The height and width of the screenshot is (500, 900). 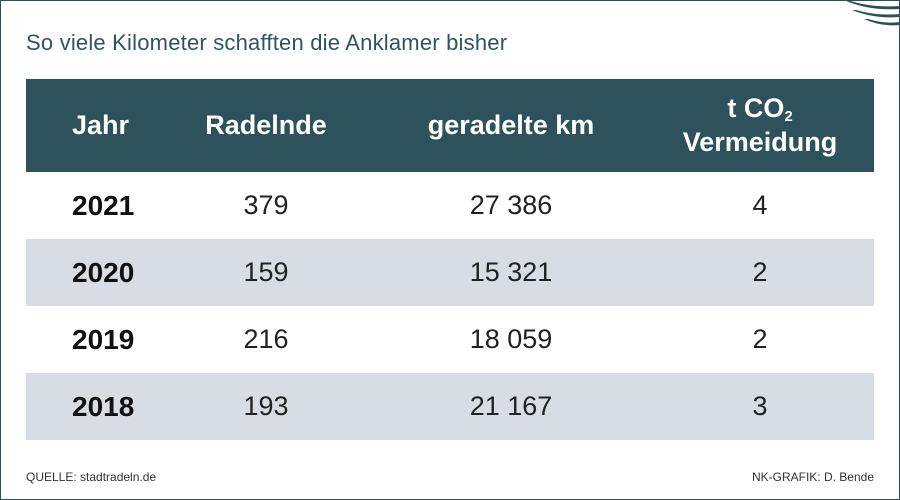 I want to click on header-co2-line2: Vermeidung, so click(x=760, y=142).